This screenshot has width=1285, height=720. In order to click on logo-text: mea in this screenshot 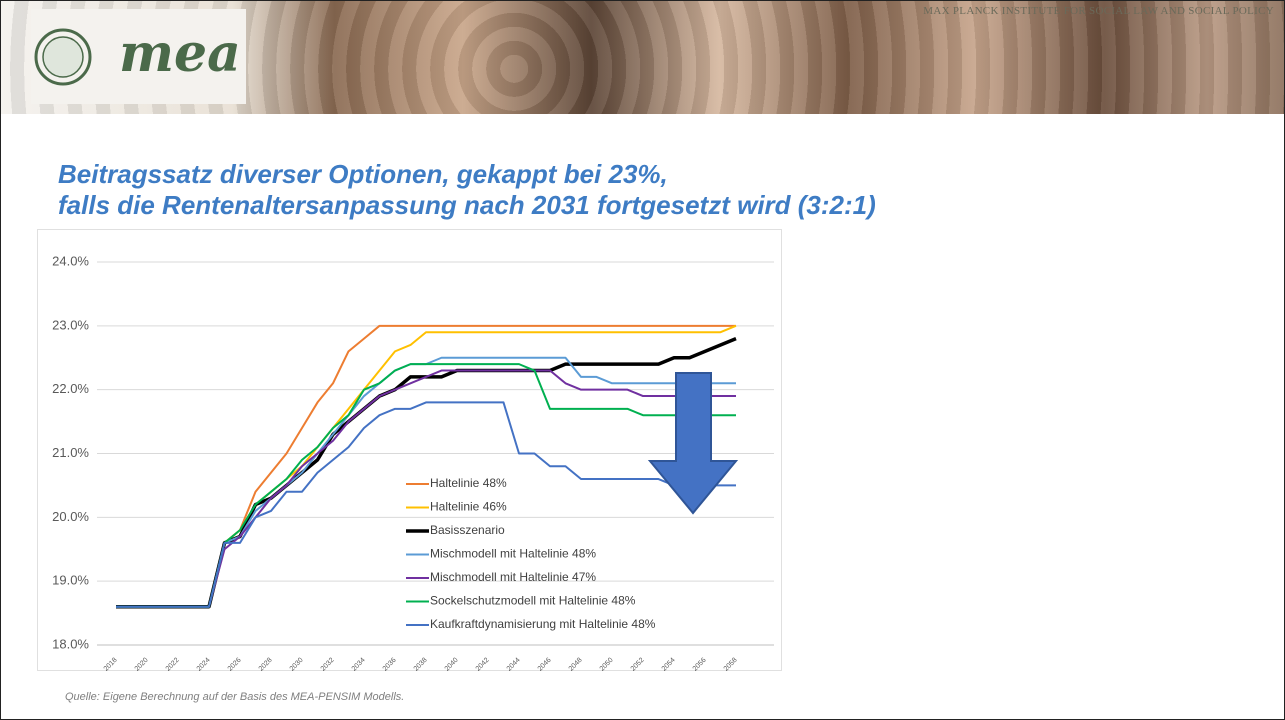, I will do `click(180, 53)`.